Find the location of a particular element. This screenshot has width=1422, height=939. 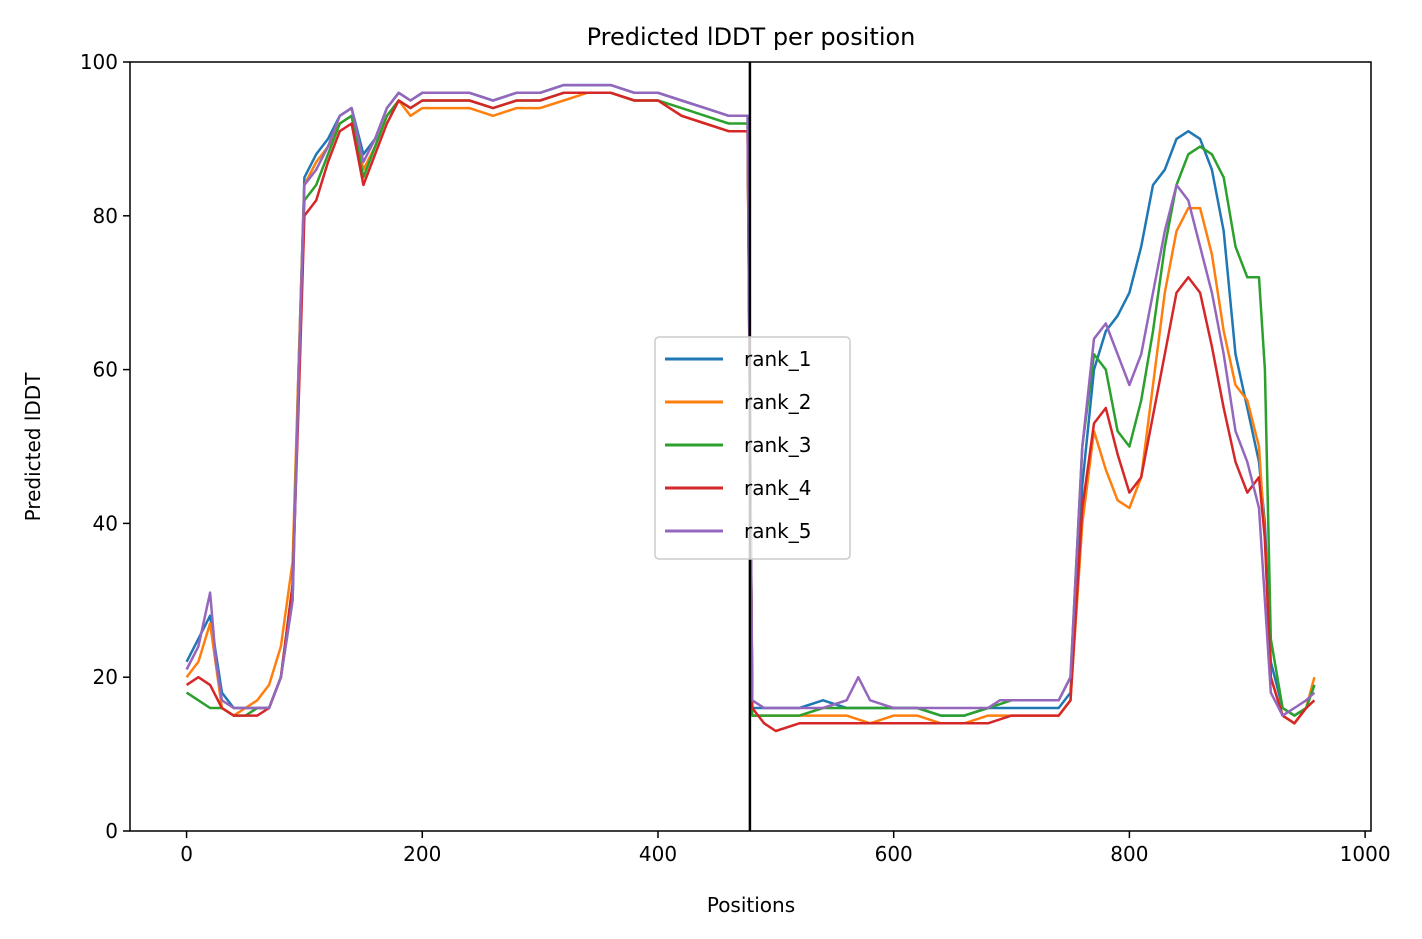

legend-label: rank_2 is located at coordinates (777, 402).